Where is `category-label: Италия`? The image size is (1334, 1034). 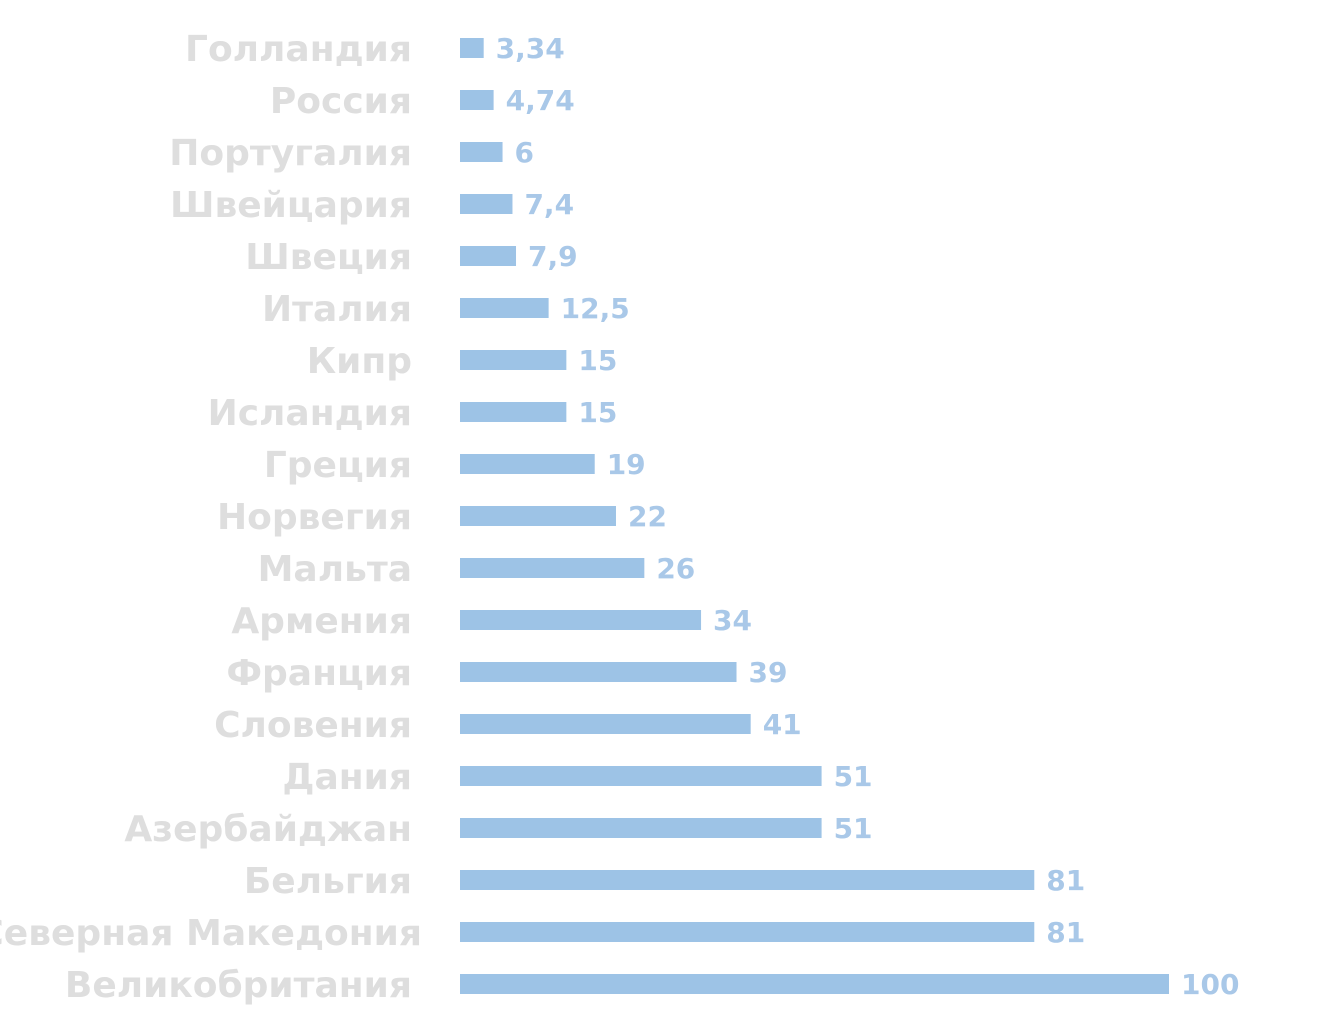 category-label: Италия is located at coordinates (337, 309).